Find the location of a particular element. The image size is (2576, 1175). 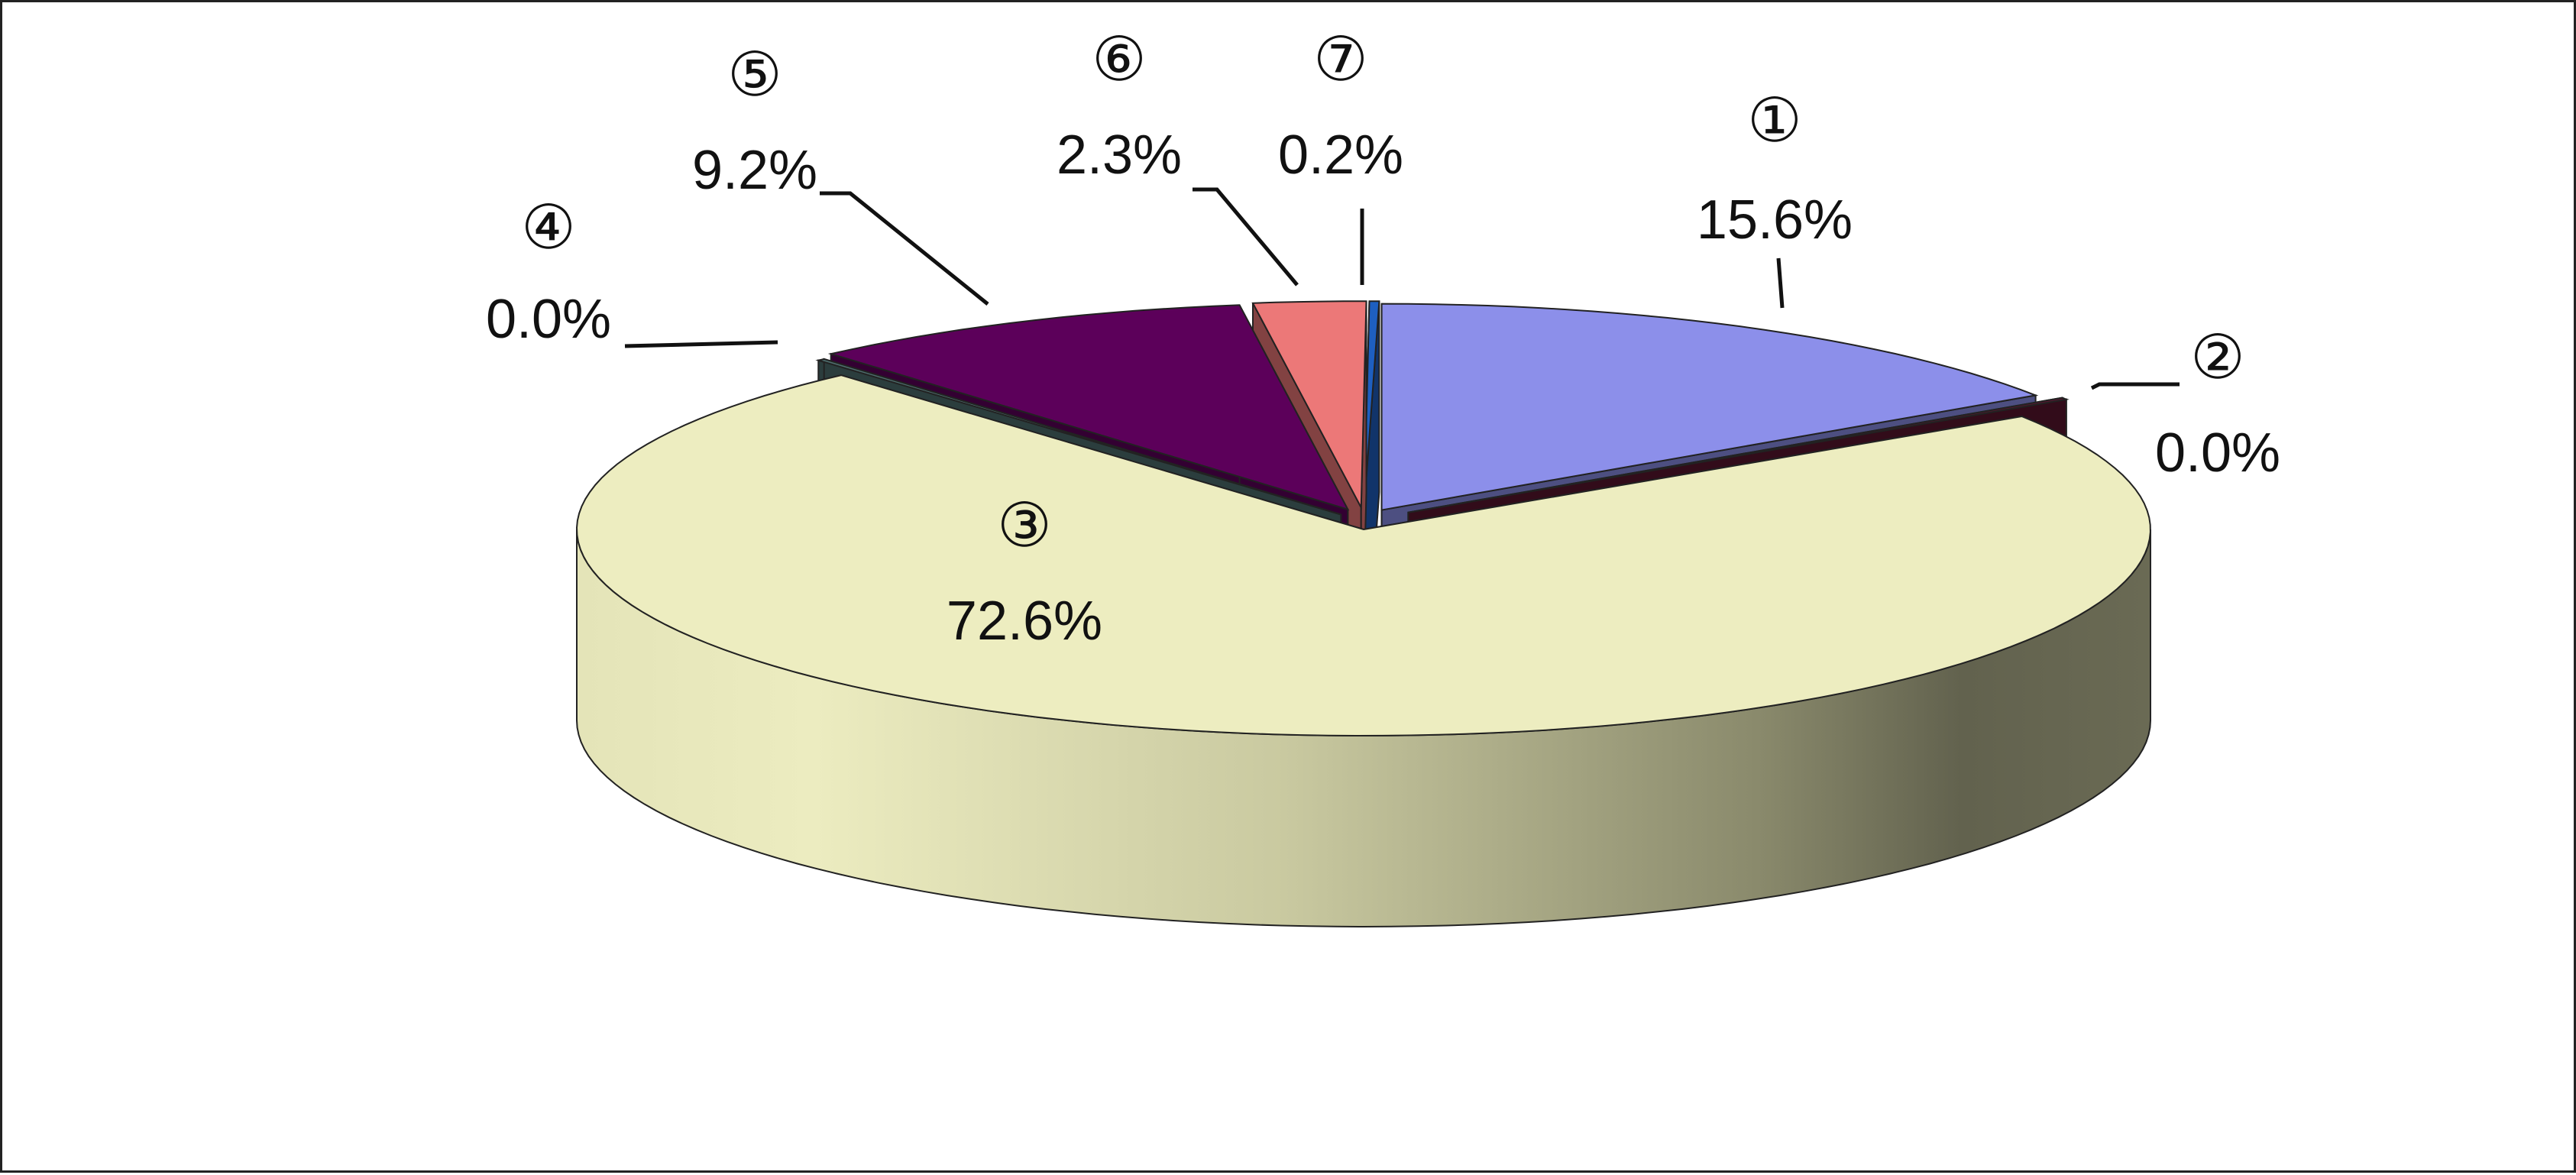

slice-percent-4: 0.0% is located at coordinates (548, 319).